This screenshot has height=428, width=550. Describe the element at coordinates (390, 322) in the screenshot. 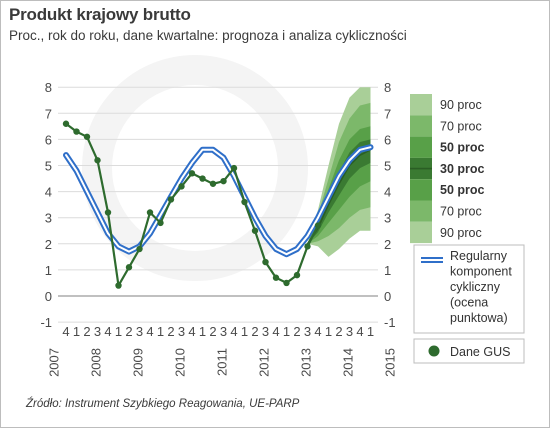

I see `y-tick-label-right: -1` at that location.